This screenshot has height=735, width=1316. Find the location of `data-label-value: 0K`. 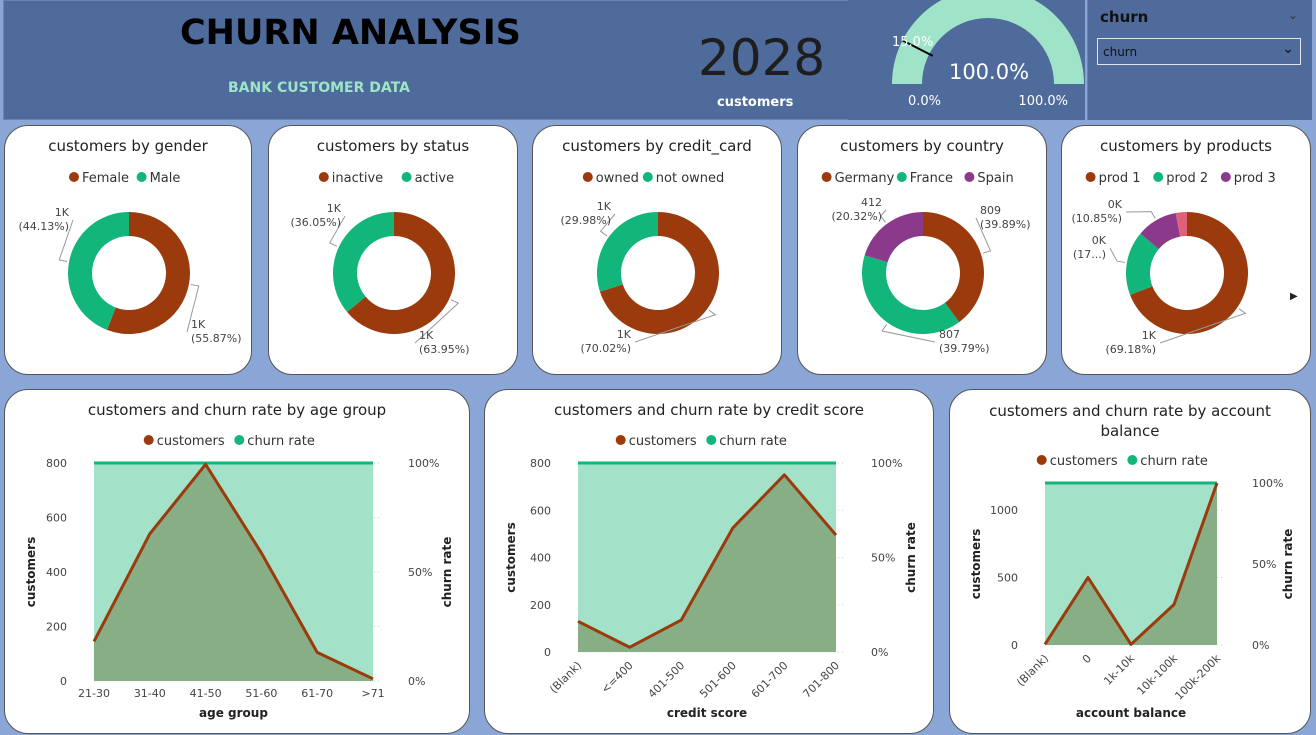

data-label-value: 0K is located at coordinates (1115, 204).